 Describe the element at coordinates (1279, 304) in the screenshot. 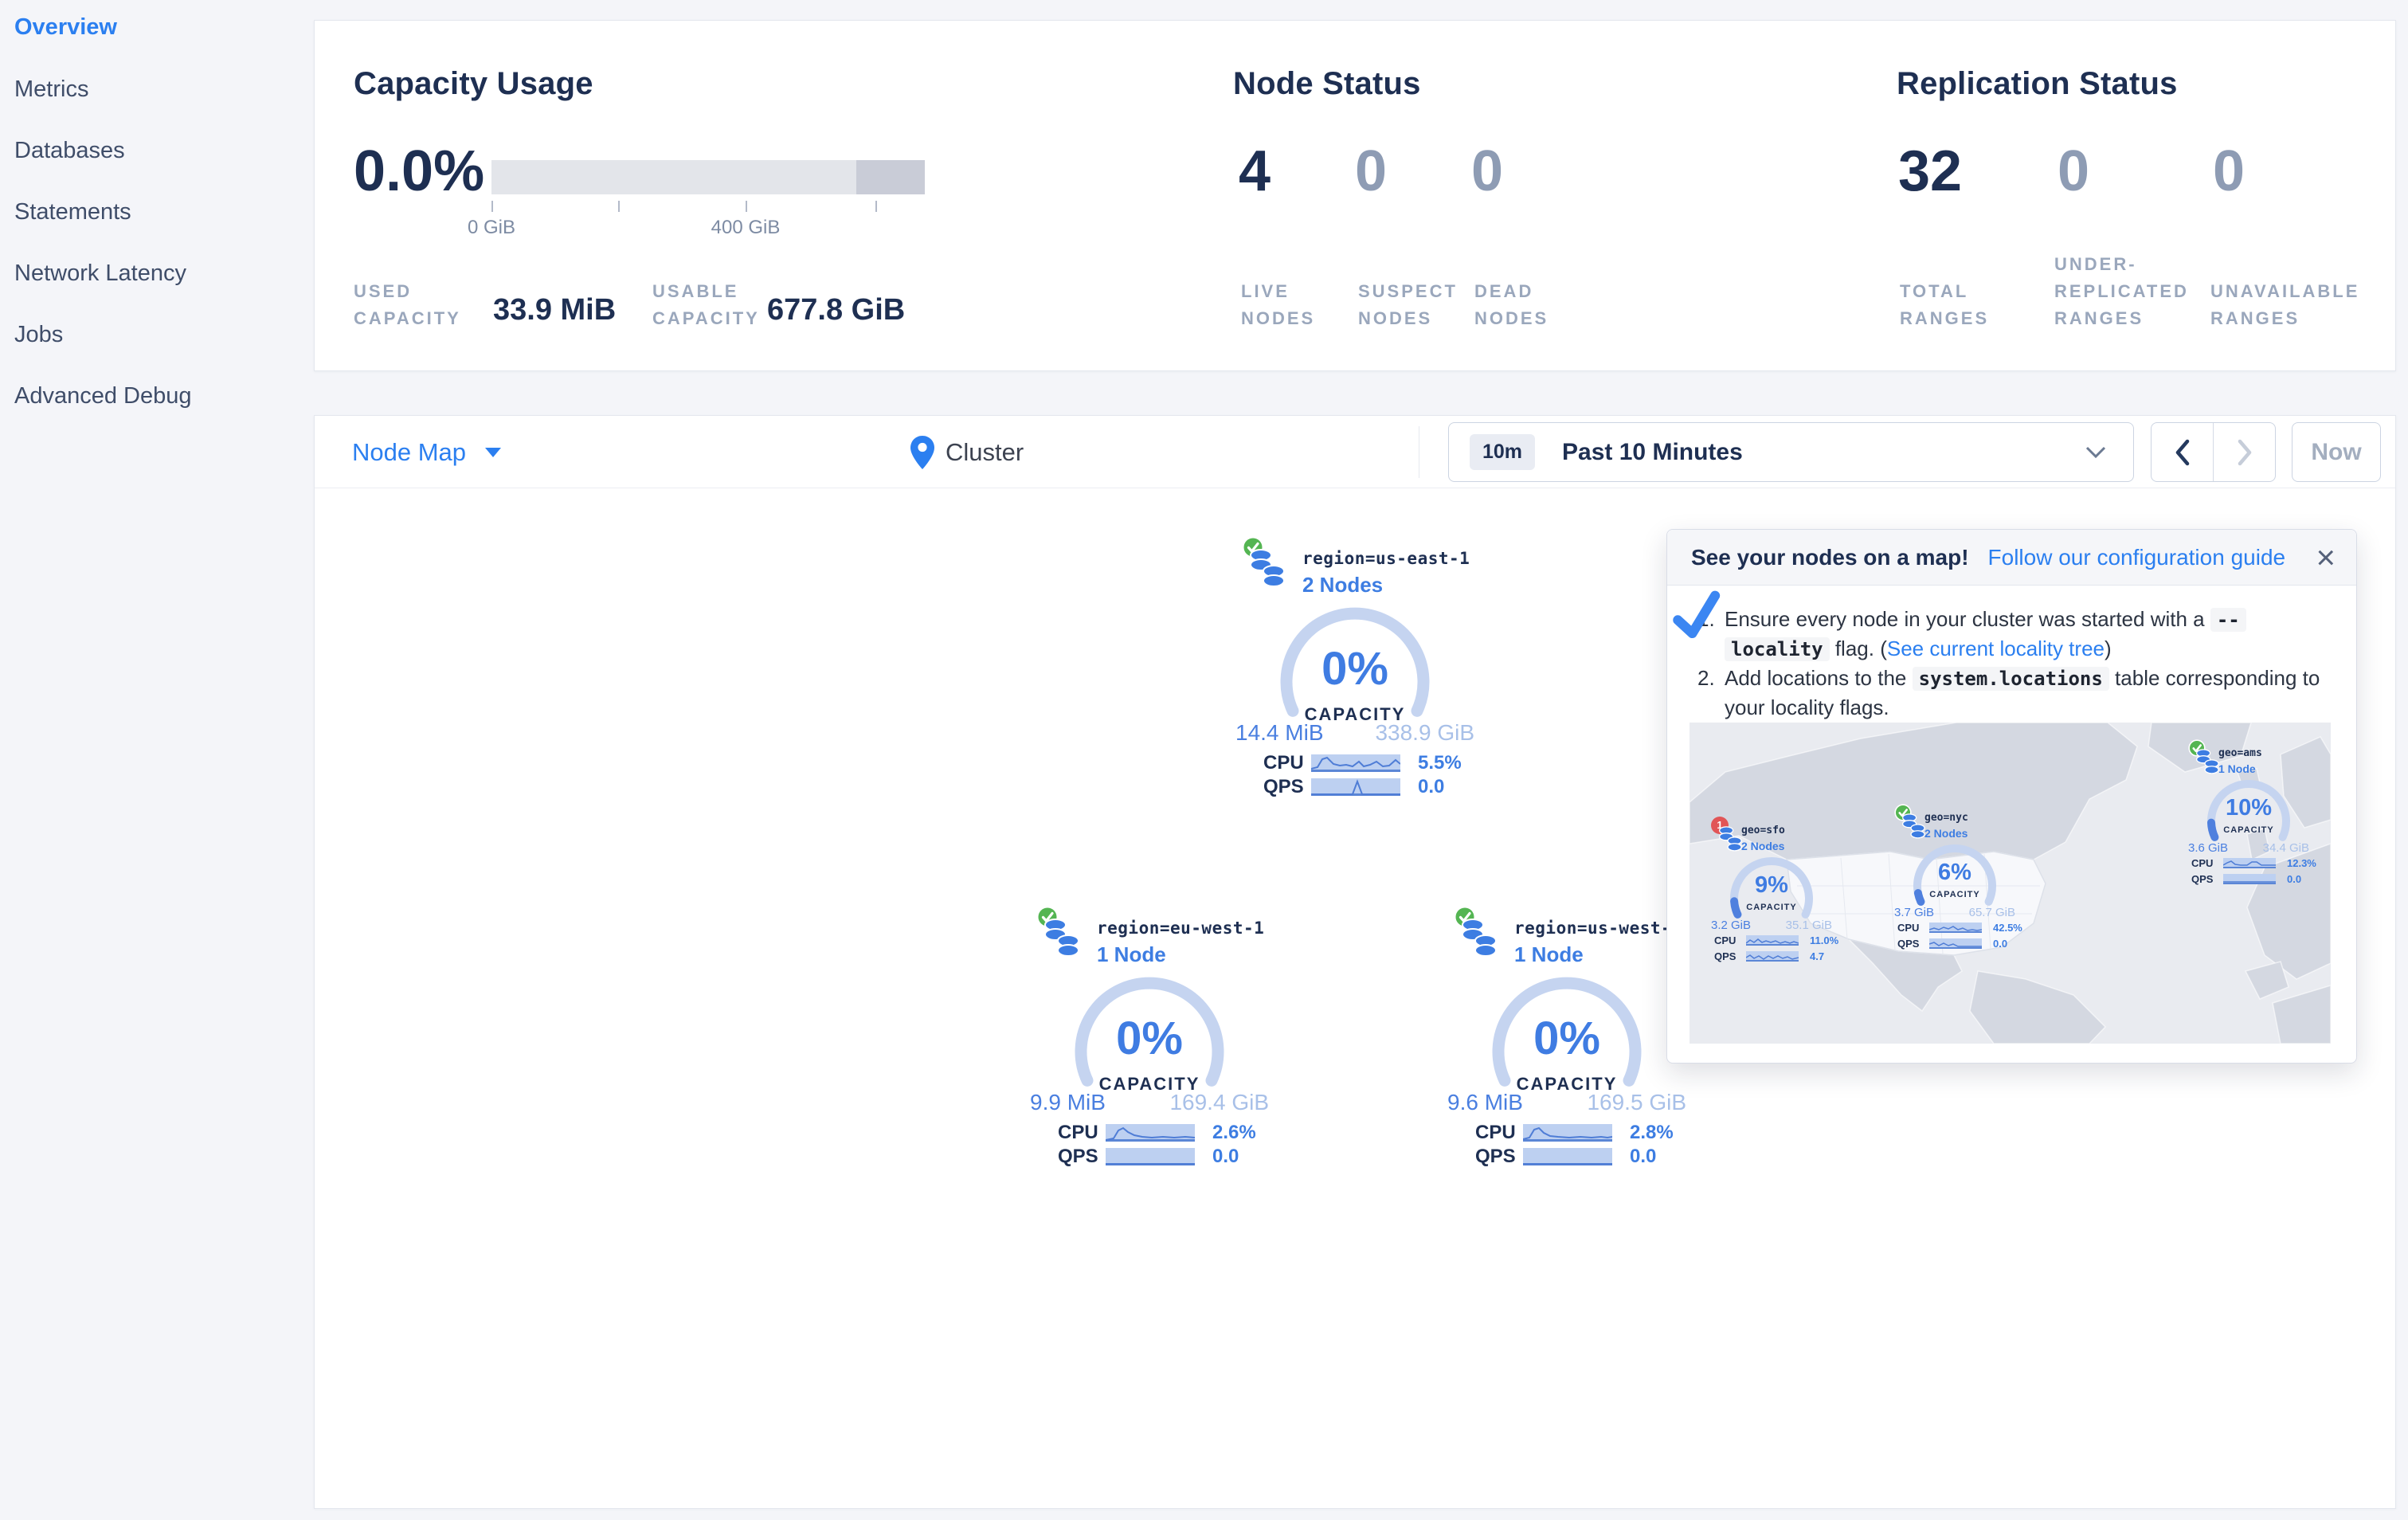

I see `live-nodes-label: LIVE NODES` at that location.